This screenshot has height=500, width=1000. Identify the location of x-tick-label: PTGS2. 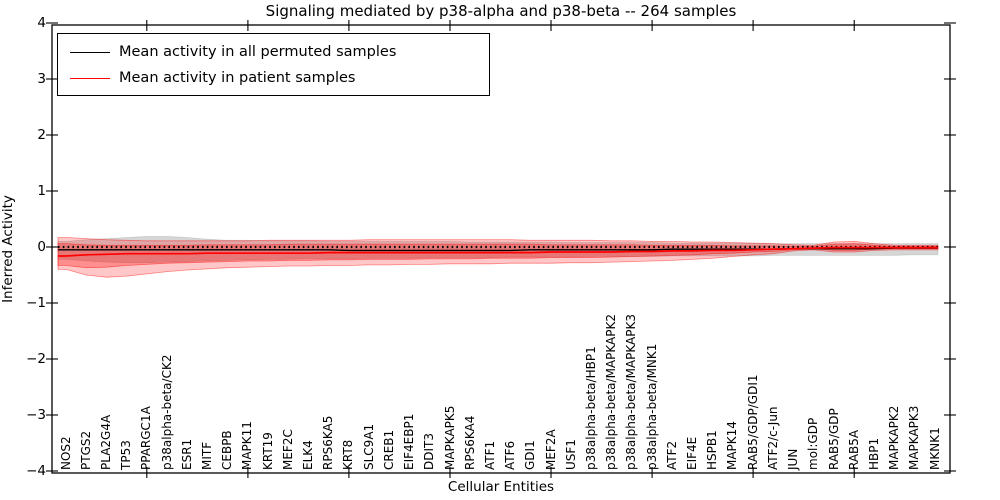
(85, 450).